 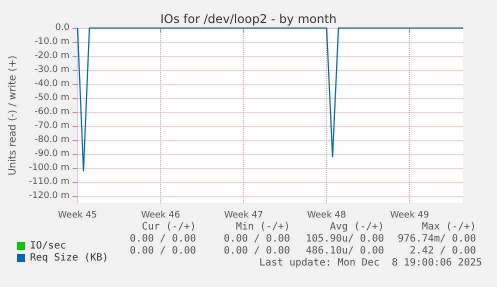 I want to click on x-tick-label: Week 49, so click(x=410, y=215).